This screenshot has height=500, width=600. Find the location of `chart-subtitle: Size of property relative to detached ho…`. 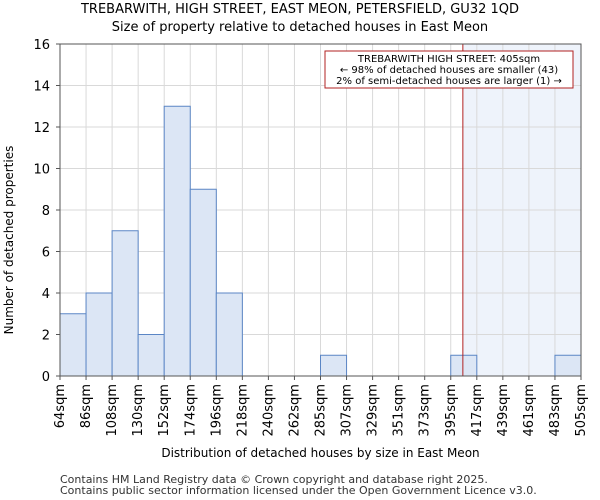

chart-subtitle: Size of property relative to detached ho… is located at coordinates (300, 27).